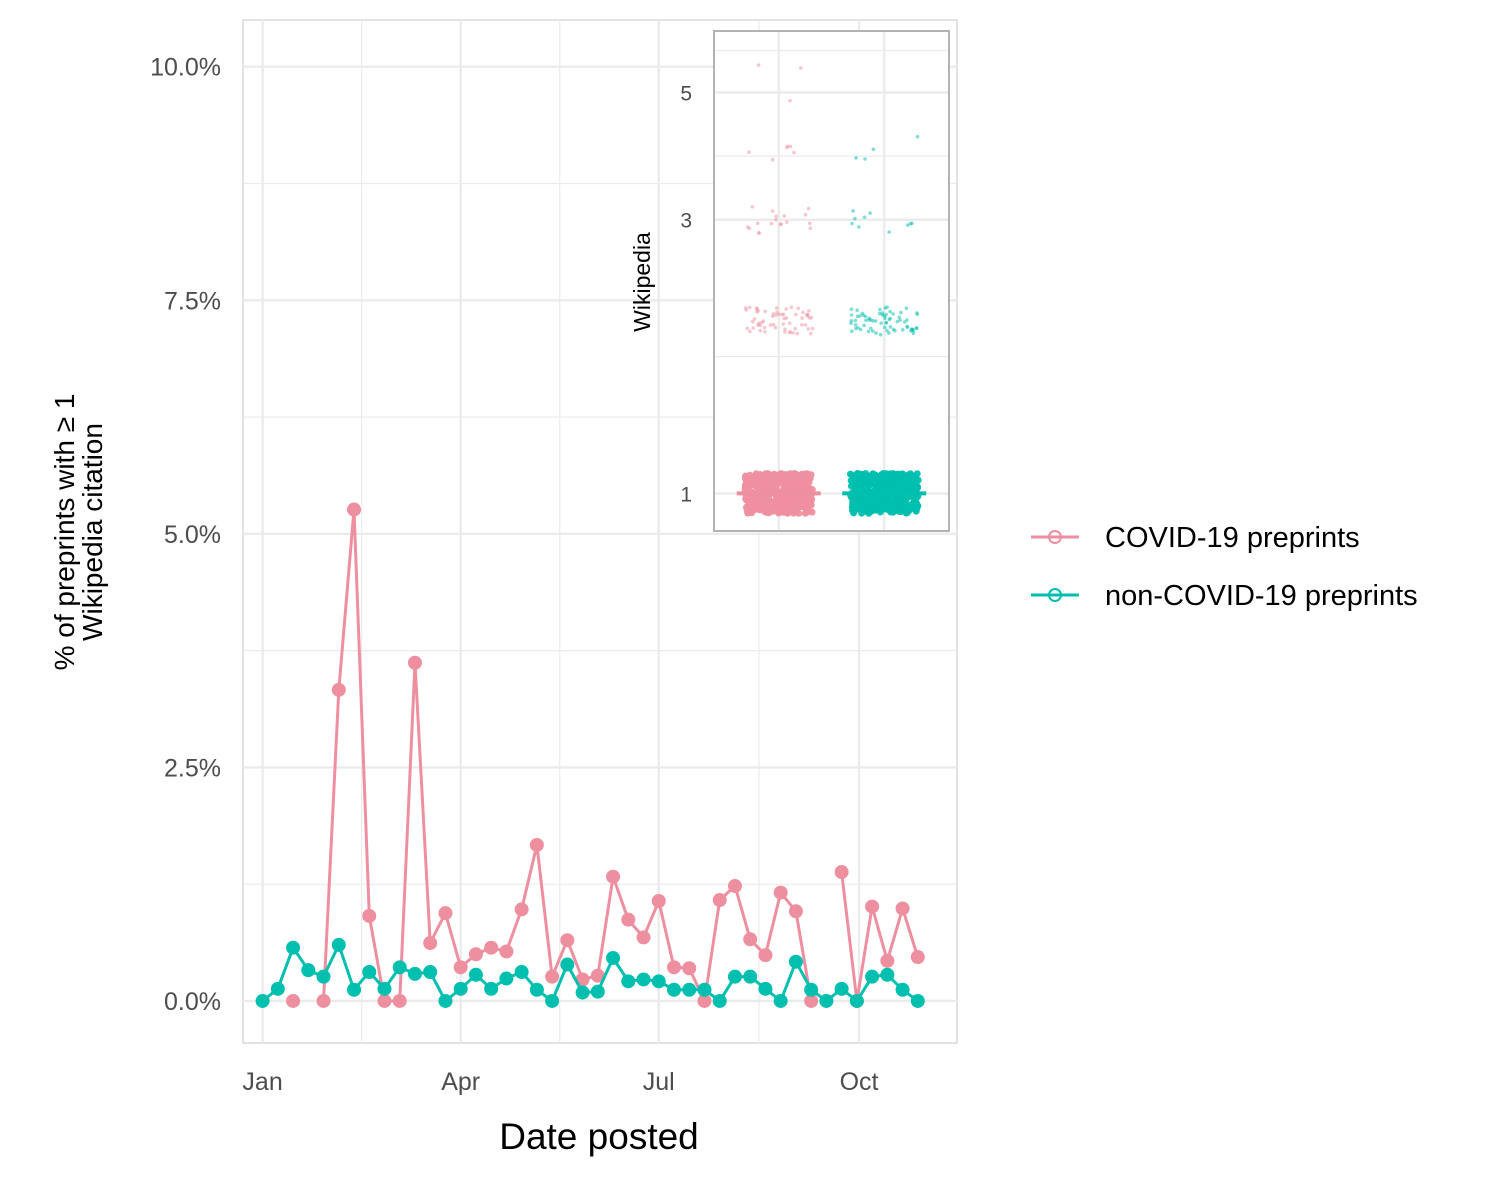  Describe the element at coordinates (778, 290) in the screenshot. I see `inset-group-covid` at that location.